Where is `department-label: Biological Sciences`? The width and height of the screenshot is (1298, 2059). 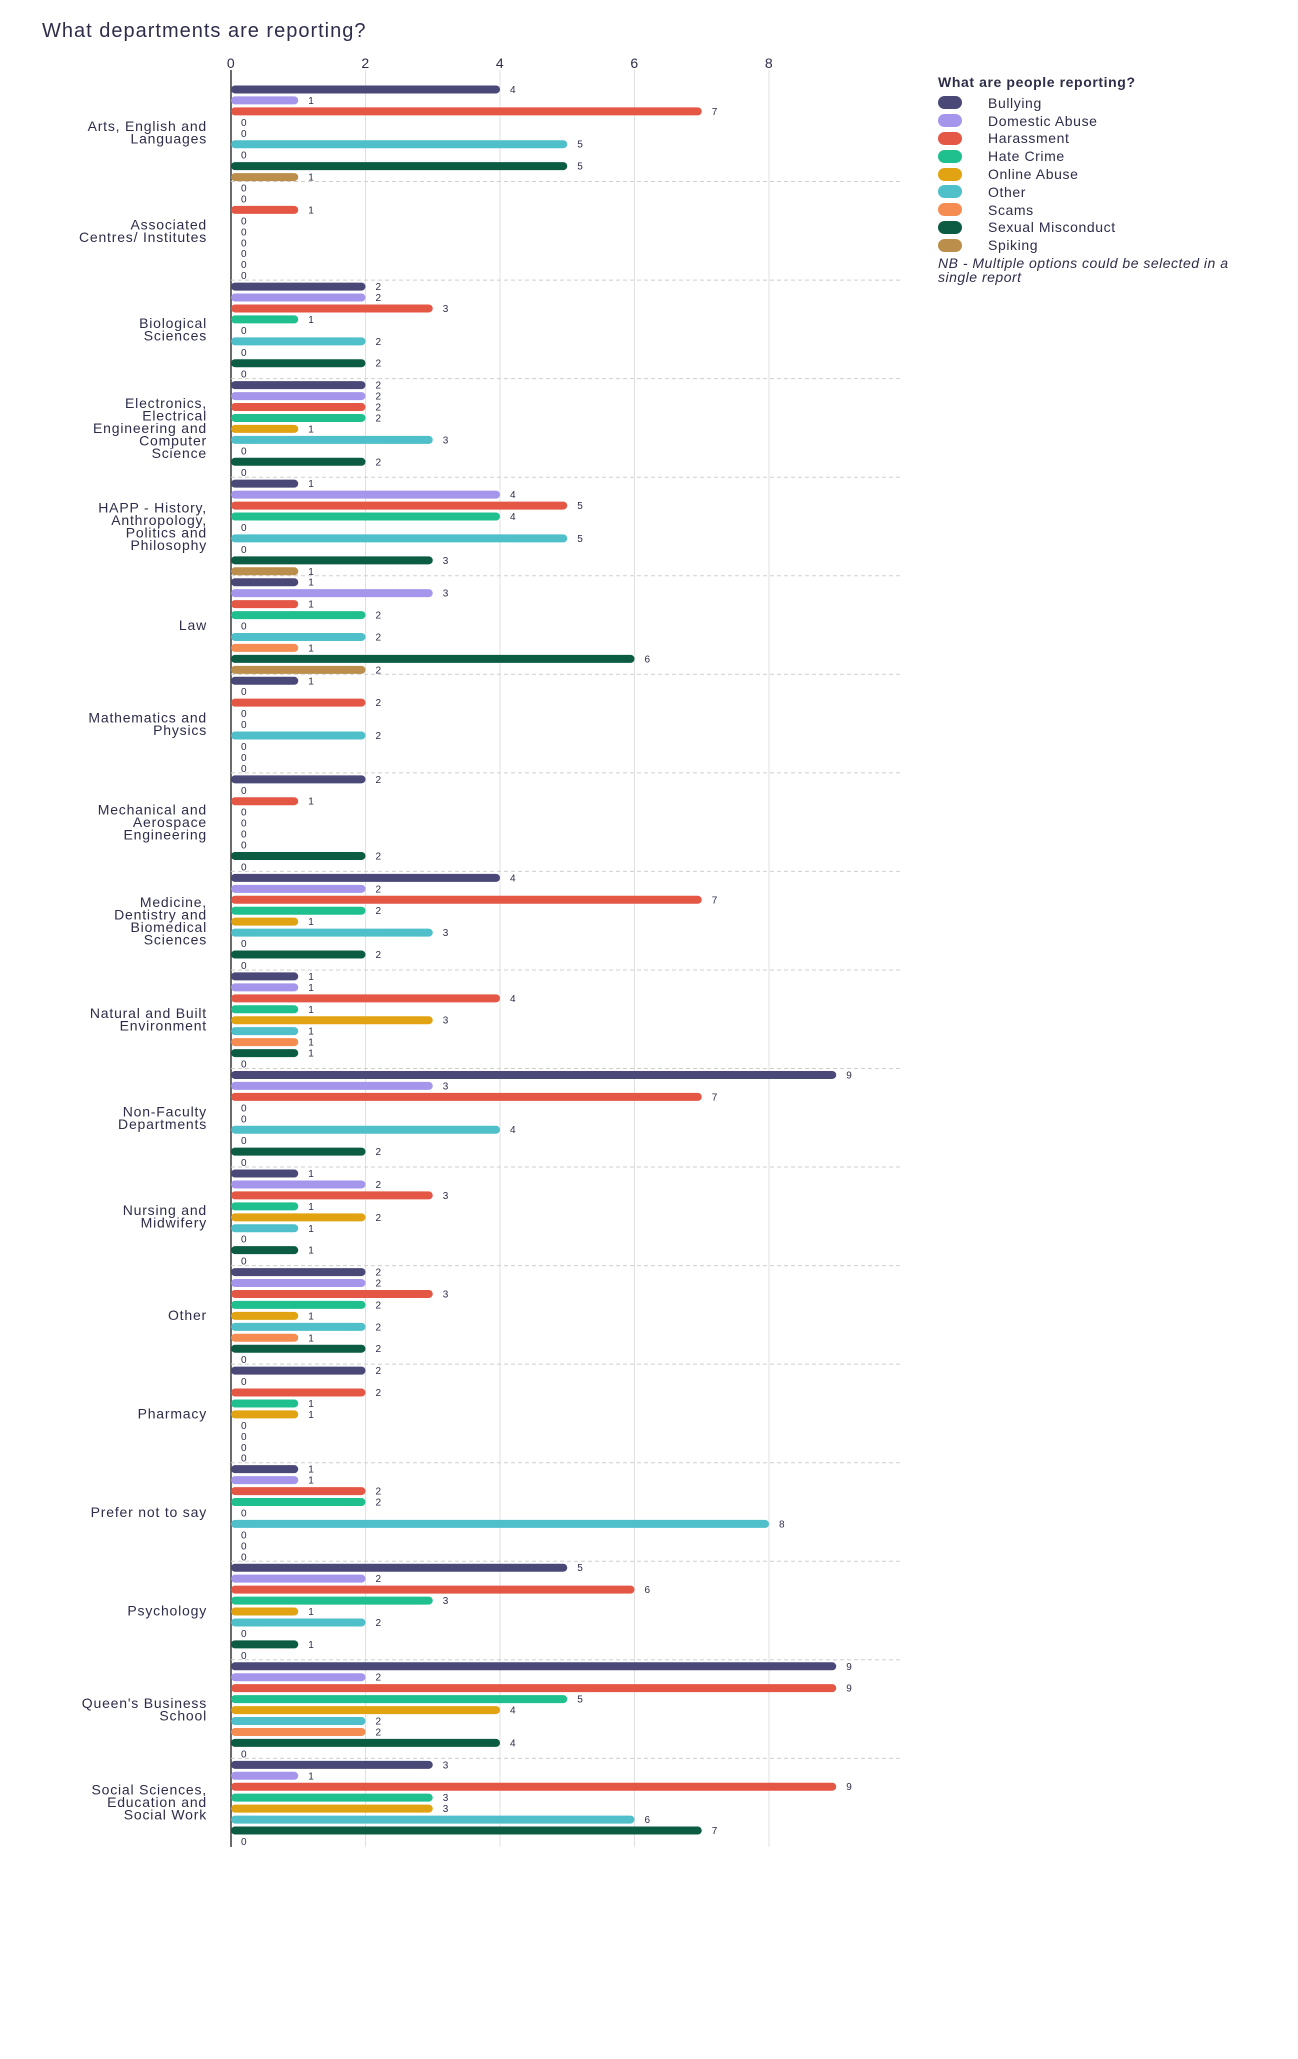
department-label: Biological Sciences is located at coordinates (173, 329).